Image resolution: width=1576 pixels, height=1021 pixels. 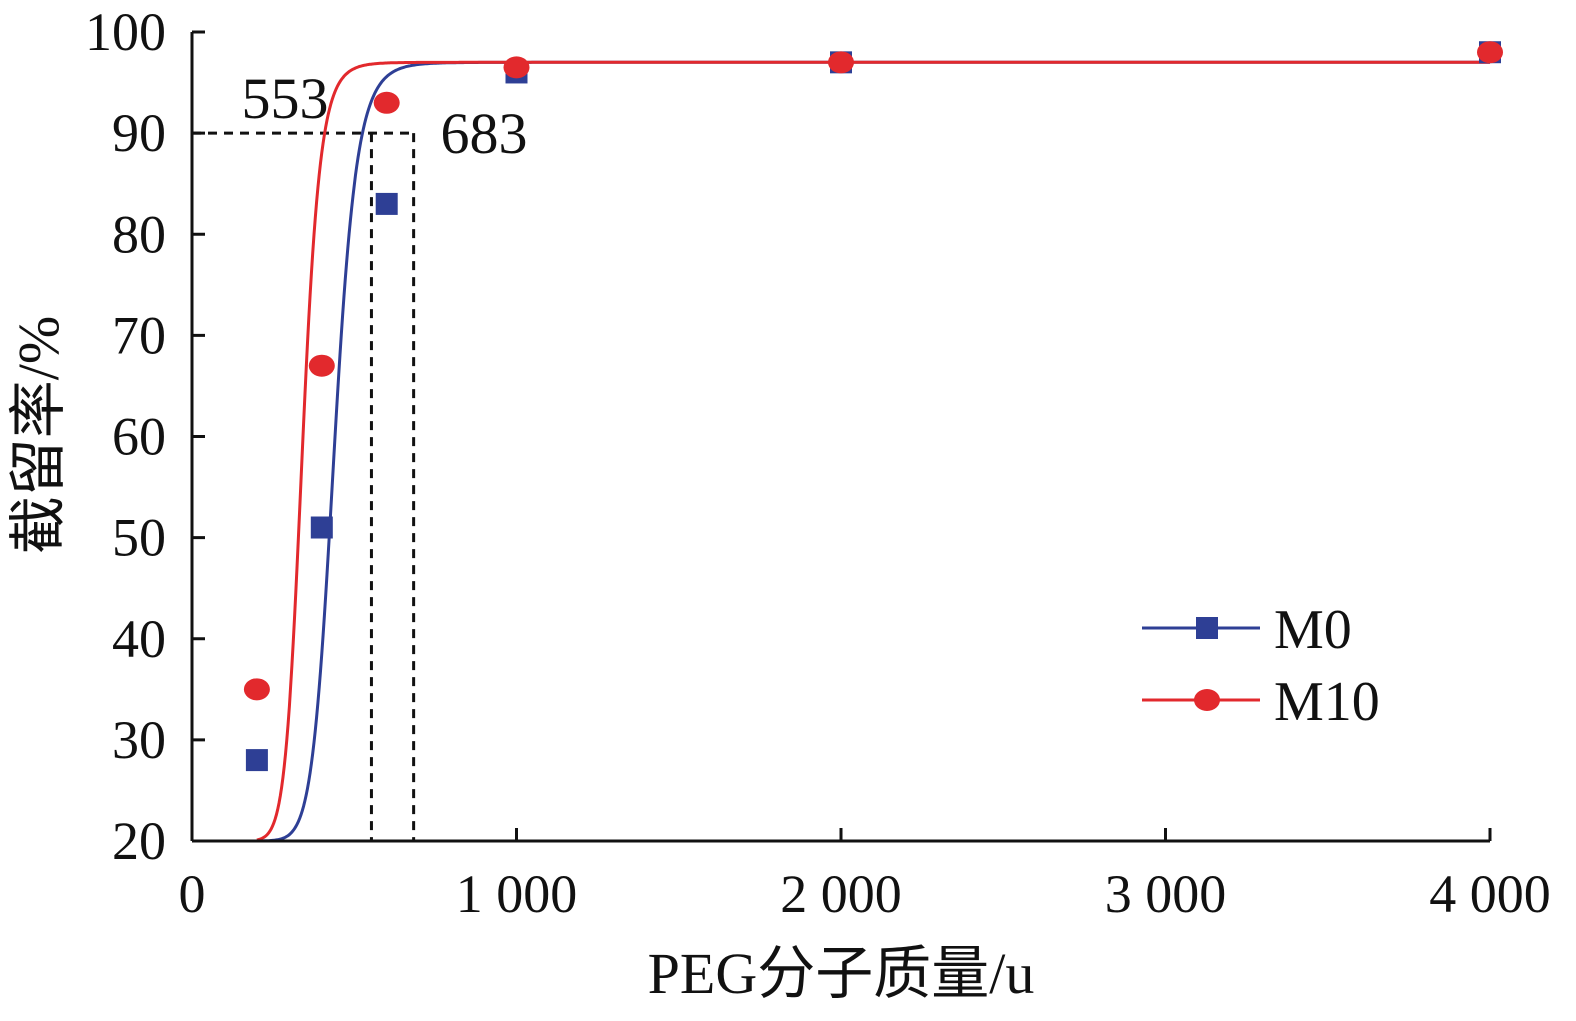 I want to click on y-ticks: 20 30 40 50 60 70 80 90 100, so click(x=145, y=436).